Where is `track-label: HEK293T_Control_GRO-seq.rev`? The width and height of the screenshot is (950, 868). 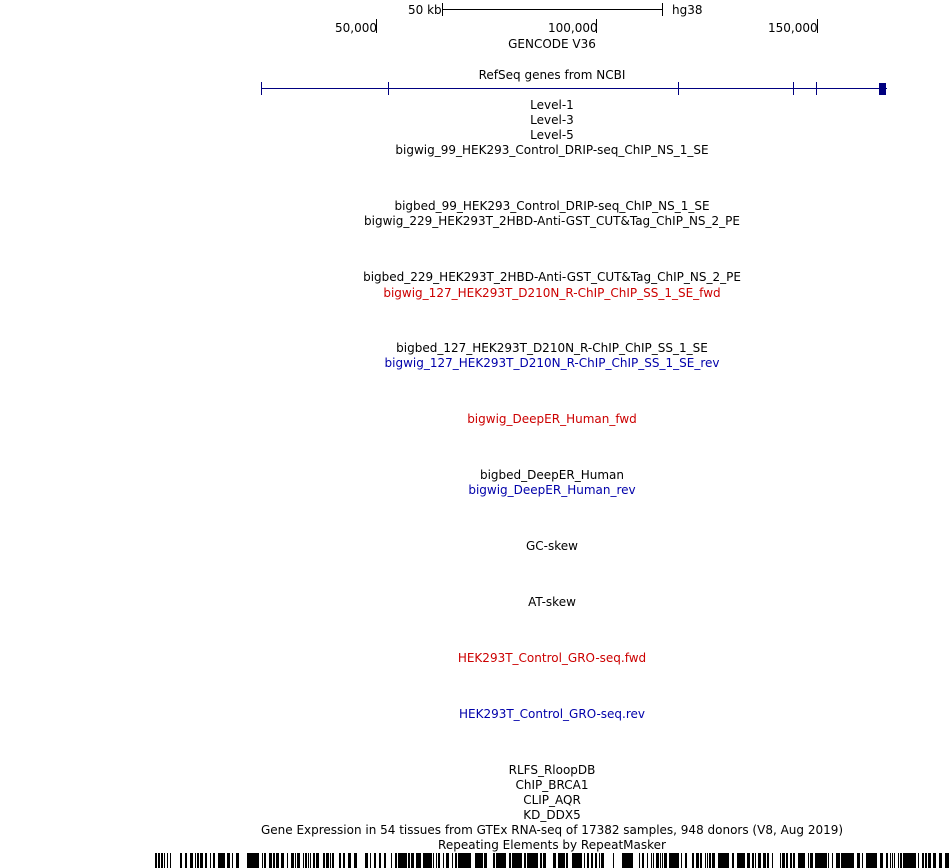
track-label: HEK293T_Control_GRO-seq.rev is located at coordinates (552, 714).